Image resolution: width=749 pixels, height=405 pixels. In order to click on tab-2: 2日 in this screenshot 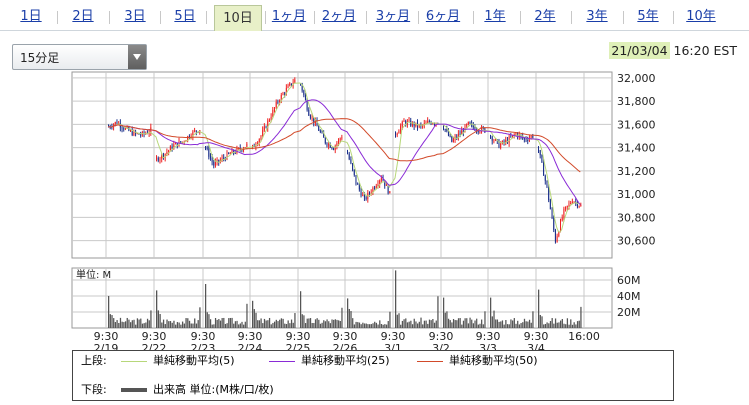, I will do `click(83, 16)`.